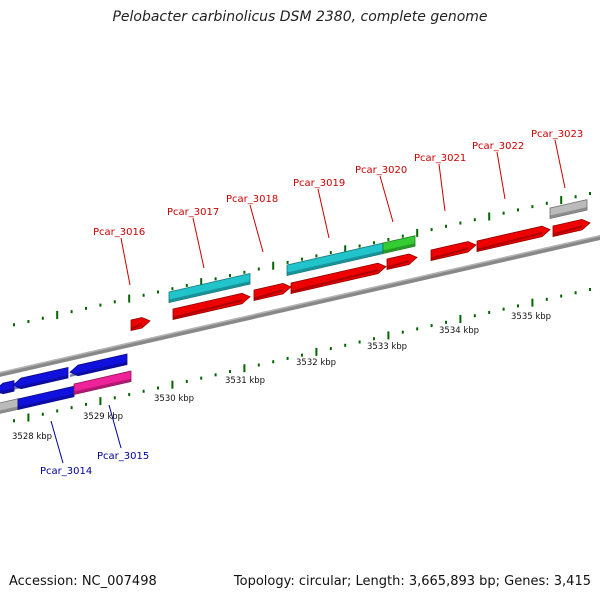 This screenshot has width=600, height=604. What do you see at coordinates (268, 294) in the screenshot?
I see `gene-pcar-3018-shade` at bounding box center [268, 294].